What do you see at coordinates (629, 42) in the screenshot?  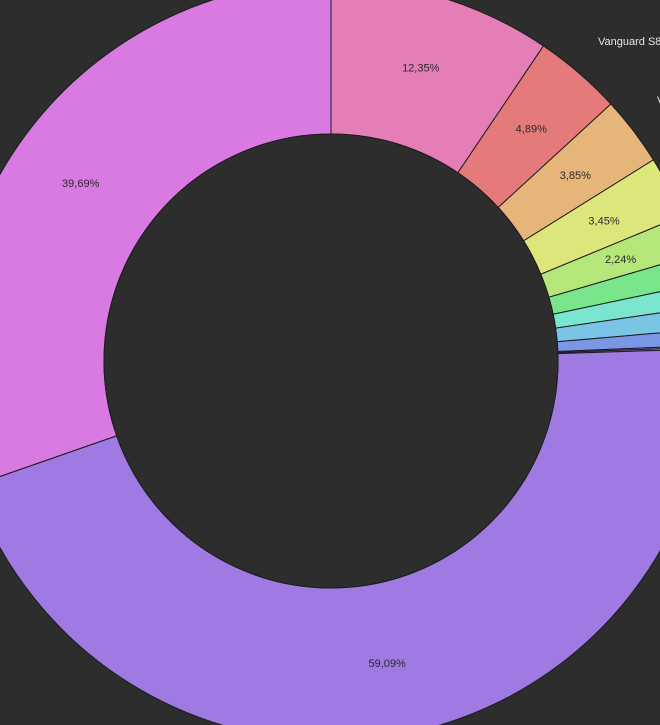 I see `legend-label-vanguard: Vanguard S8` at bounding box center [629, 42].